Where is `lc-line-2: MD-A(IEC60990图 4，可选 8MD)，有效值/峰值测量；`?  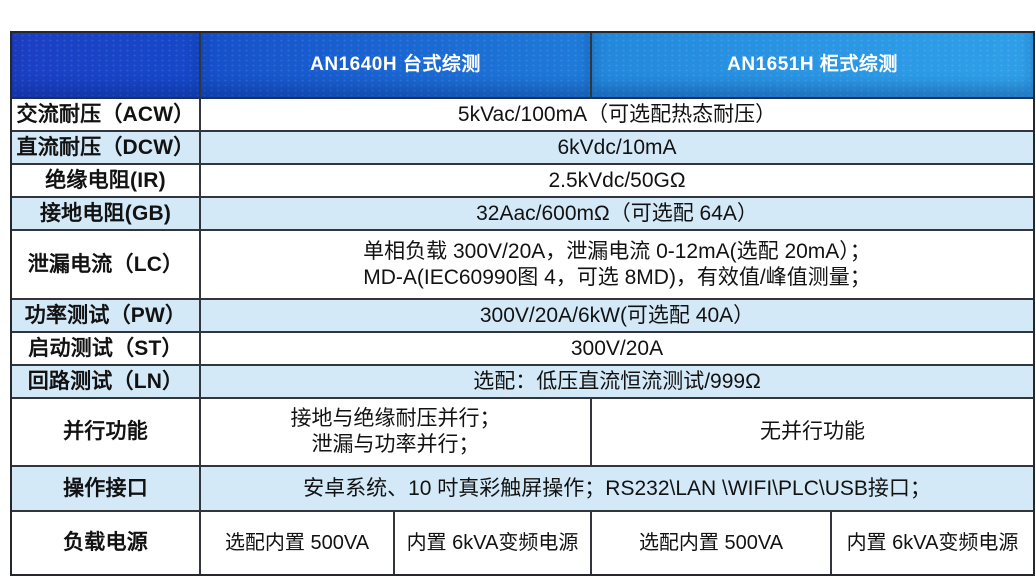
lc-line-2: MD-A(IEC60990图 4，可选 8MD)，有效值/峰值测量； is located at coordinates (617, 277).